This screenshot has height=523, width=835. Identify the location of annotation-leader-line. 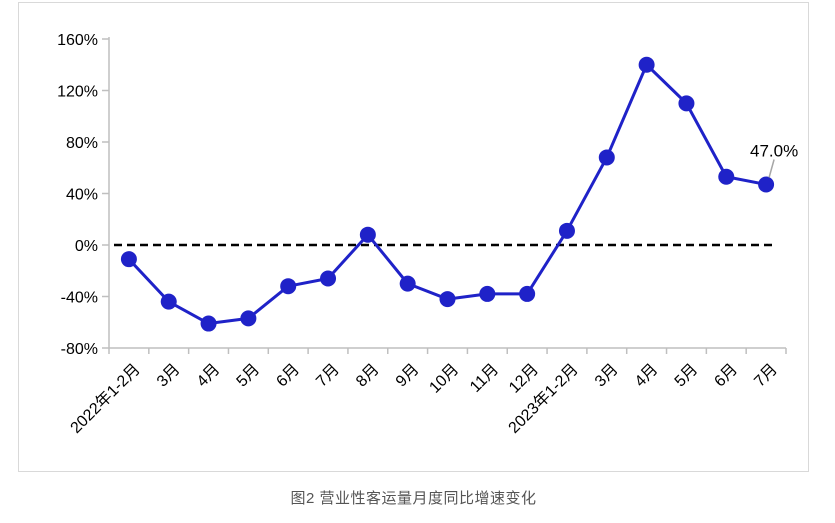
(771, 168).